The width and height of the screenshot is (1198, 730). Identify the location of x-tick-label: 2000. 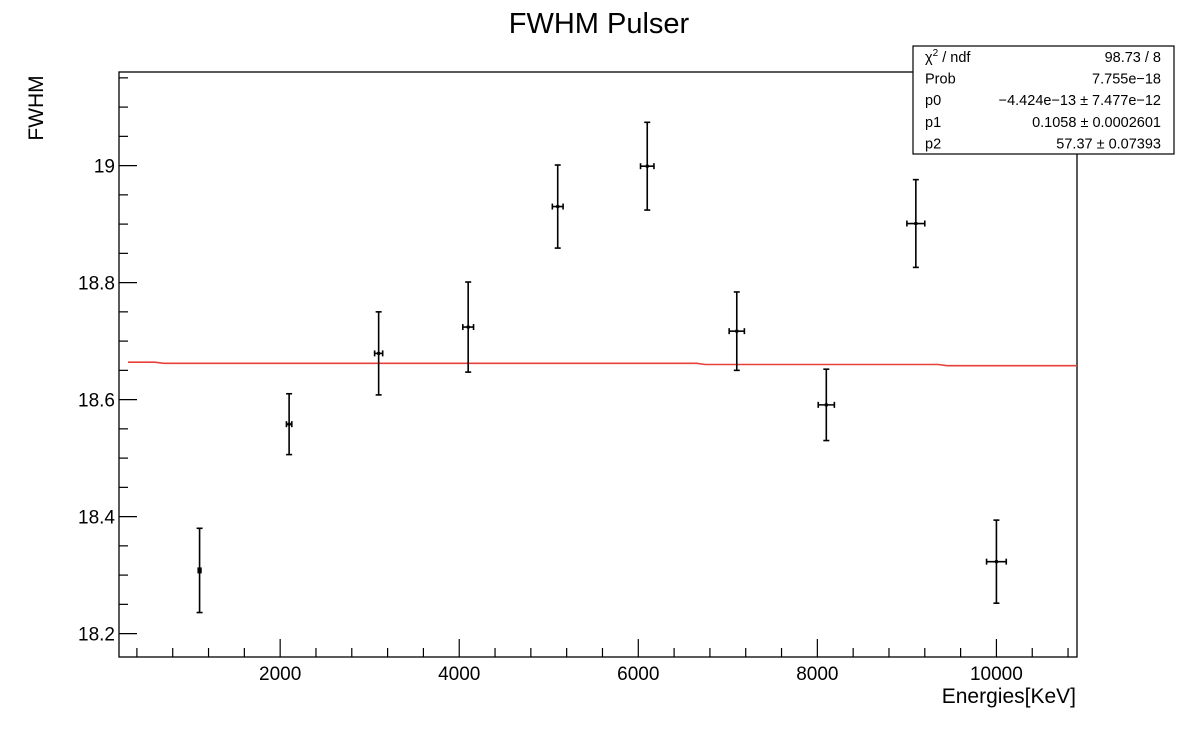
(280, 674).